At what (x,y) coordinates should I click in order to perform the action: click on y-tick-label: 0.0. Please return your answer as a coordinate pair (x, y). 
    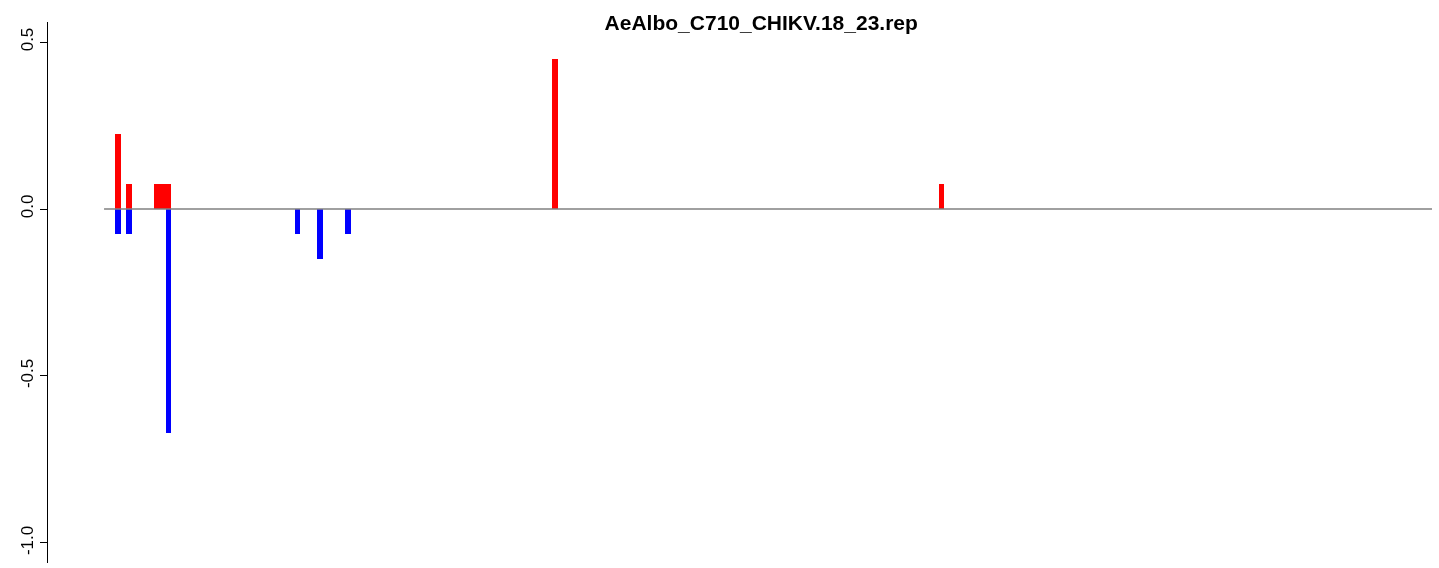
    Looking at the image, I should click on (28, 206).